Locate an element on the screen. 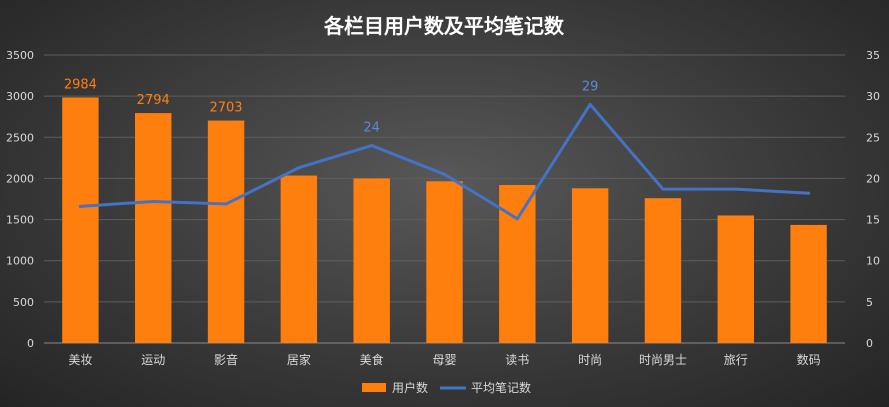 The height and width of the screenshot is (407, 889). left-tick-label: 3000 is located at coordinates (20, 96).